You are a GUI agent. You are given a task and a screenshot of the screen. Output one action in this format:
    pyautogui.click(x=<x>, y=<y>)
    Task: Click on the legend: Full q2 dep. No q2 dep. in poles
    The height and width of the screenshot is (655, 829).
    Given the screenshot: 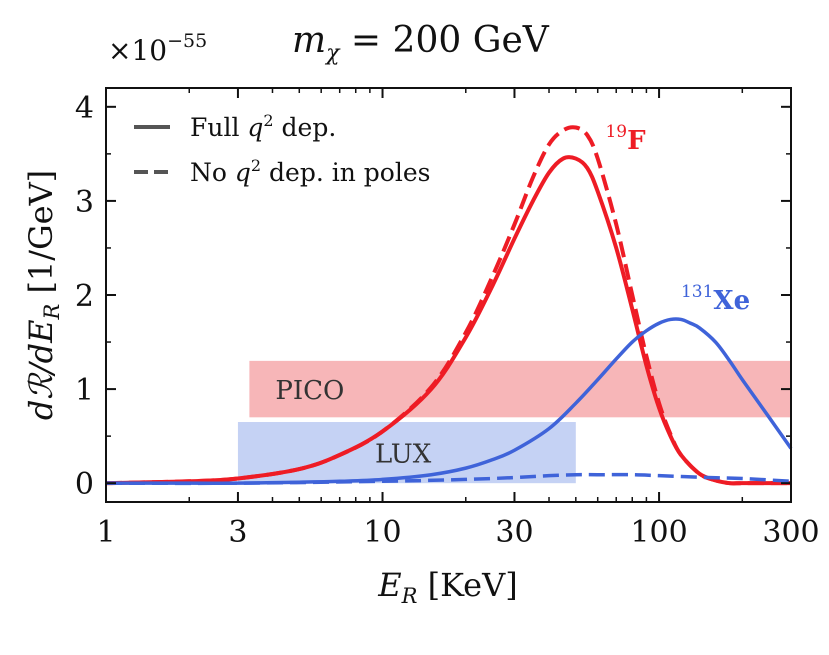 What is the action you would take?
    pyautogui.click(x=282, y=149)
    